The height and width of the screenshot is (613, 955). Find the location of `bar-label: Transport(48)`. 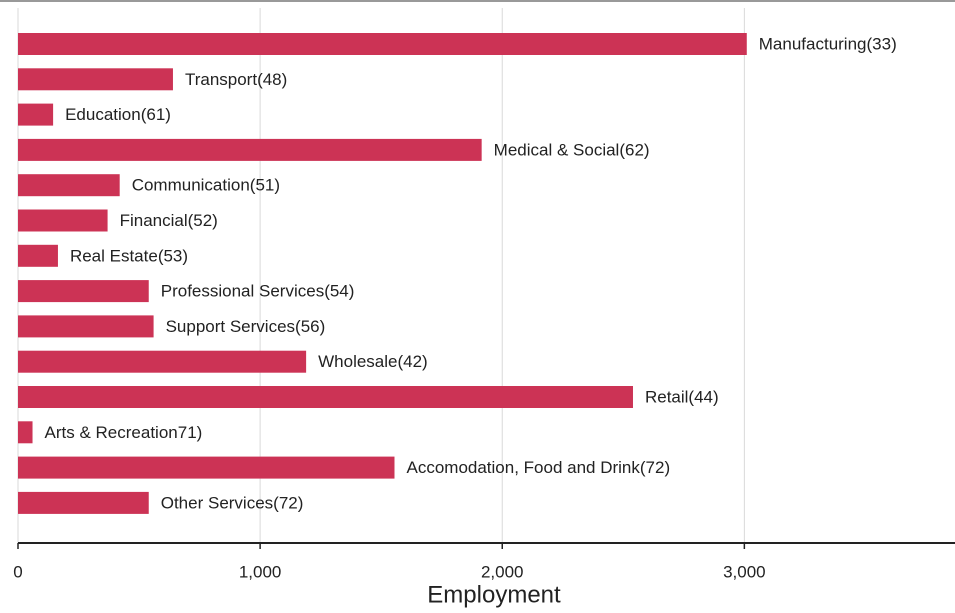

bar-label: Transport(48) is located at coordinates (236, 79).